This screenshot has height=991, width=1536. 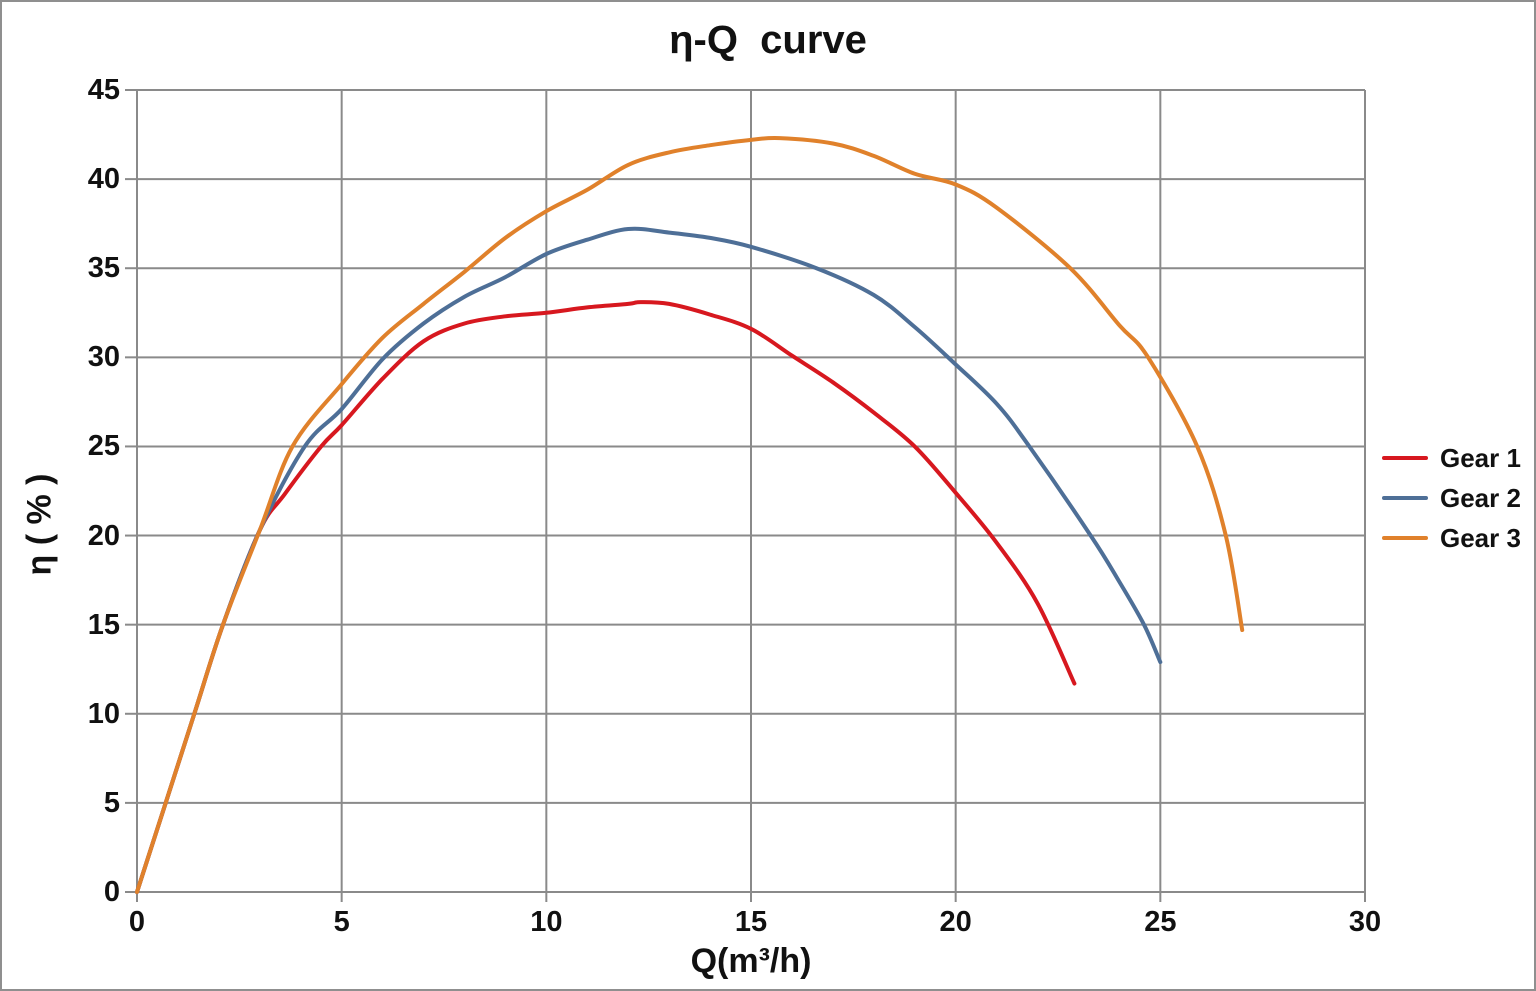 I want to click on legend-item-gear-1: Gear 1, so click(x=1451, y=458).